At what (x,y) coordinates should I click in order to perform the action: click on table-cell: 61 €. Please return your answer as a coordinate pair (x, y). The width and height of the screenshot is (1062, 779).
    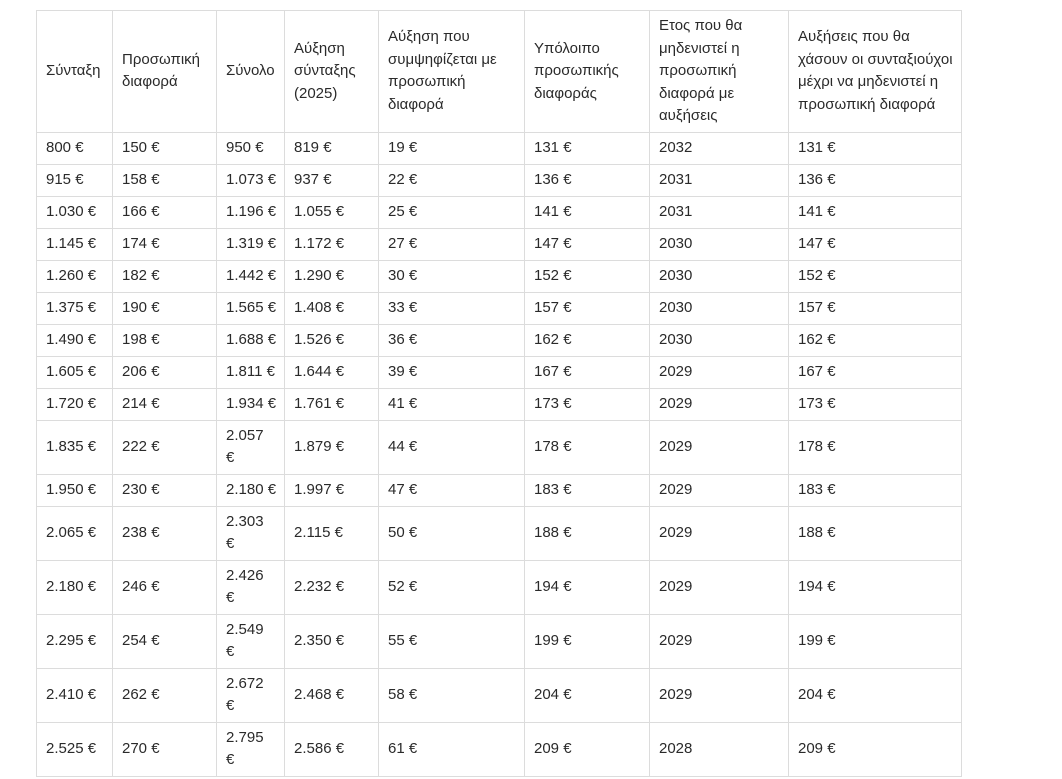
    Looking at the image, I should click on (451, 749).